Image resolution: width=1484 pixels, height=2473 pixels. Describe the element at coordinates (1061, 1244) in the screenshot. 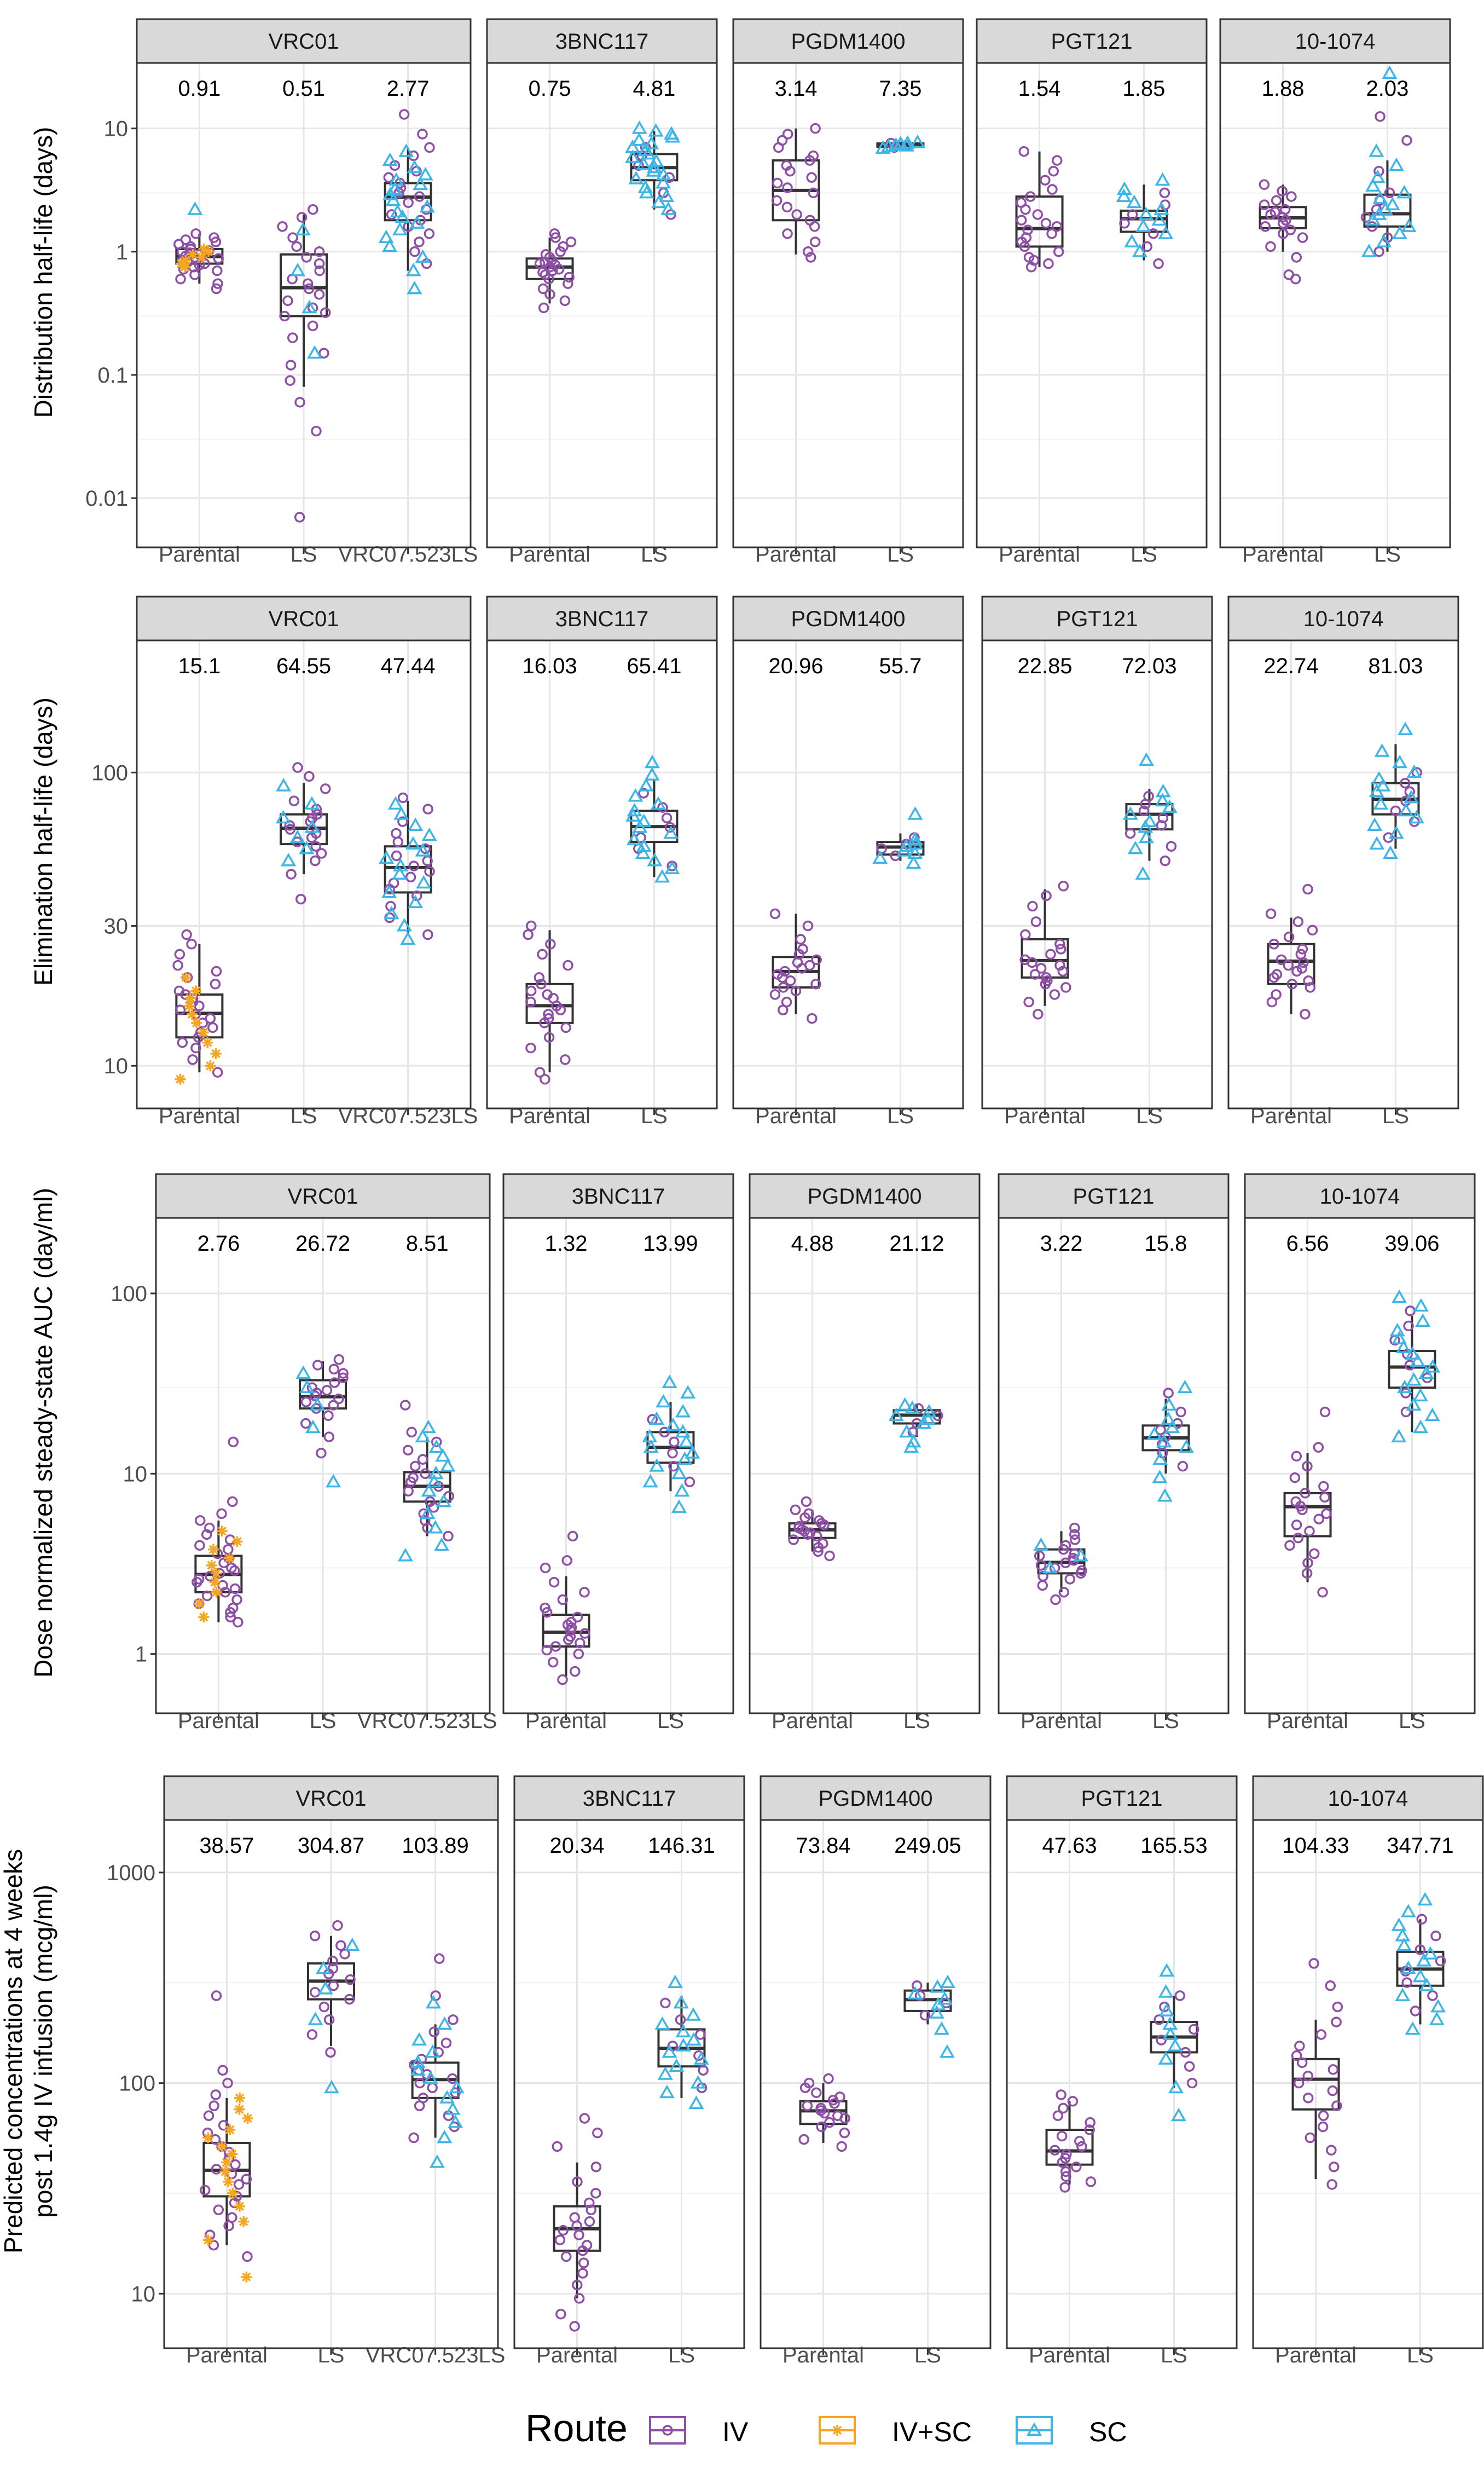

I see `median-label: 3.22` at that location.